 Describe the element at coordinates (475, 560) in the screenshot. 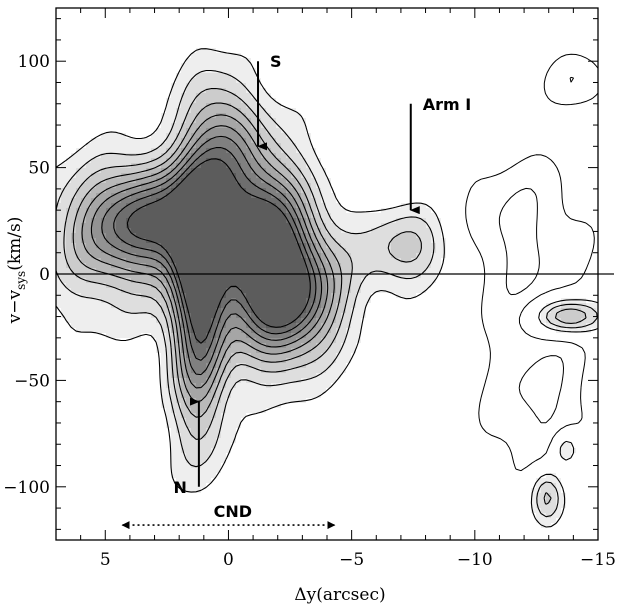

I see `x-tick-label: −10` at that location.